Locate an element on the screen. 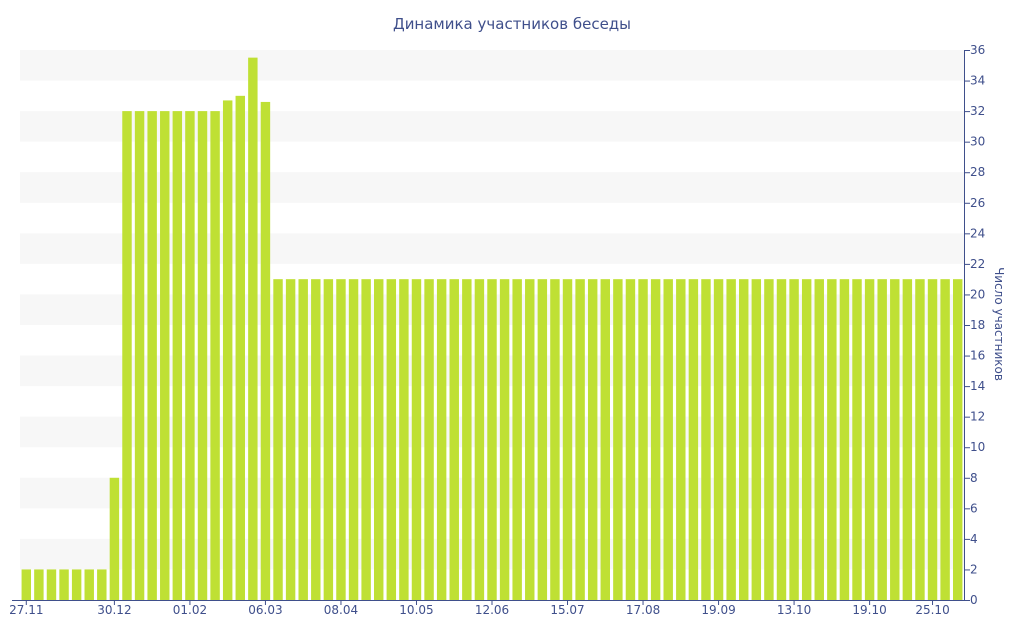 The image size is (1024, 644). x-tick-label: 17.08 is located at coordinates (643, 610).